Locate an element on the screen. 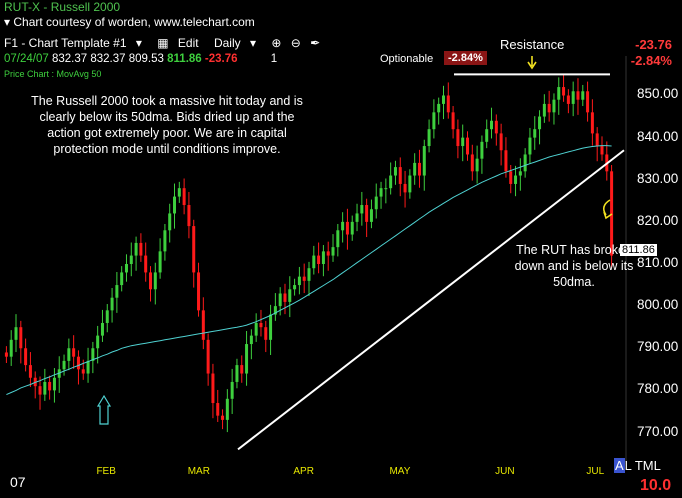  x-tick-label: MAR is located at coordinates (198, 471).